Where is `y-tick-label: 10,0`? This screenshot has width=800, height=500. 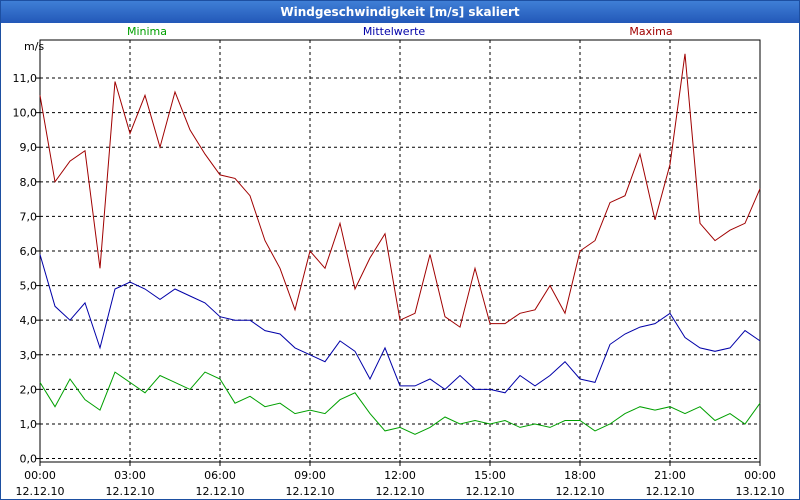 y-tick-label: 10,0 is located at coordinates (25, 113).